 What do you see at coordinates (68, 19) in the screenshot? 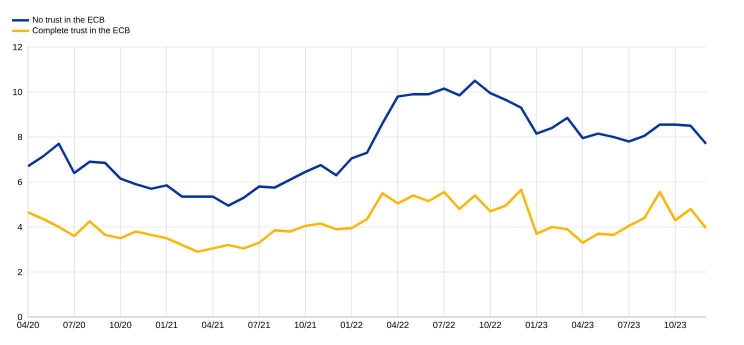
I see `legend-label: No trust in the ECB` at bounding box center [68, 19].